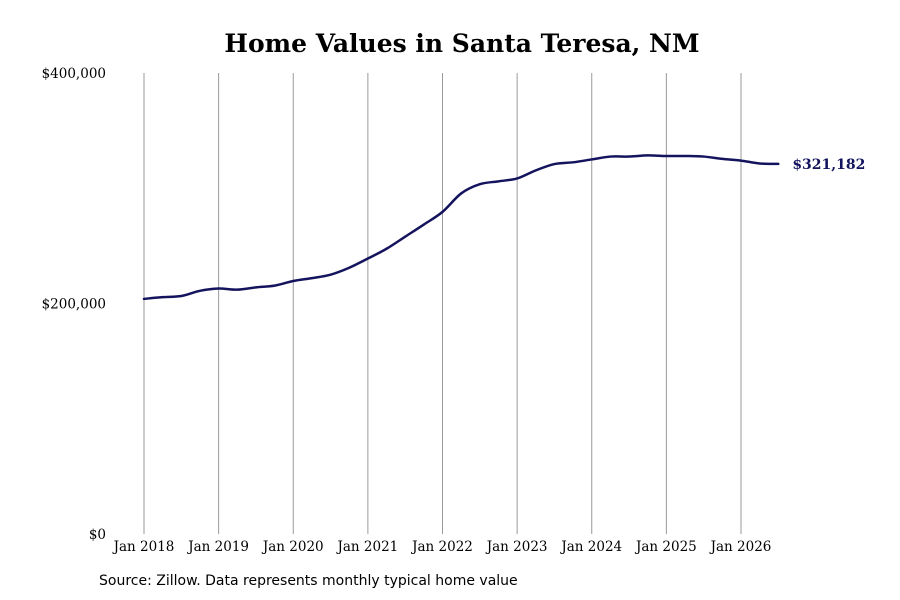 Image resolution: width=900 pixels, height=600 pixels. I want to click on x-tick-label: Jan 2022, so click(441, 547).